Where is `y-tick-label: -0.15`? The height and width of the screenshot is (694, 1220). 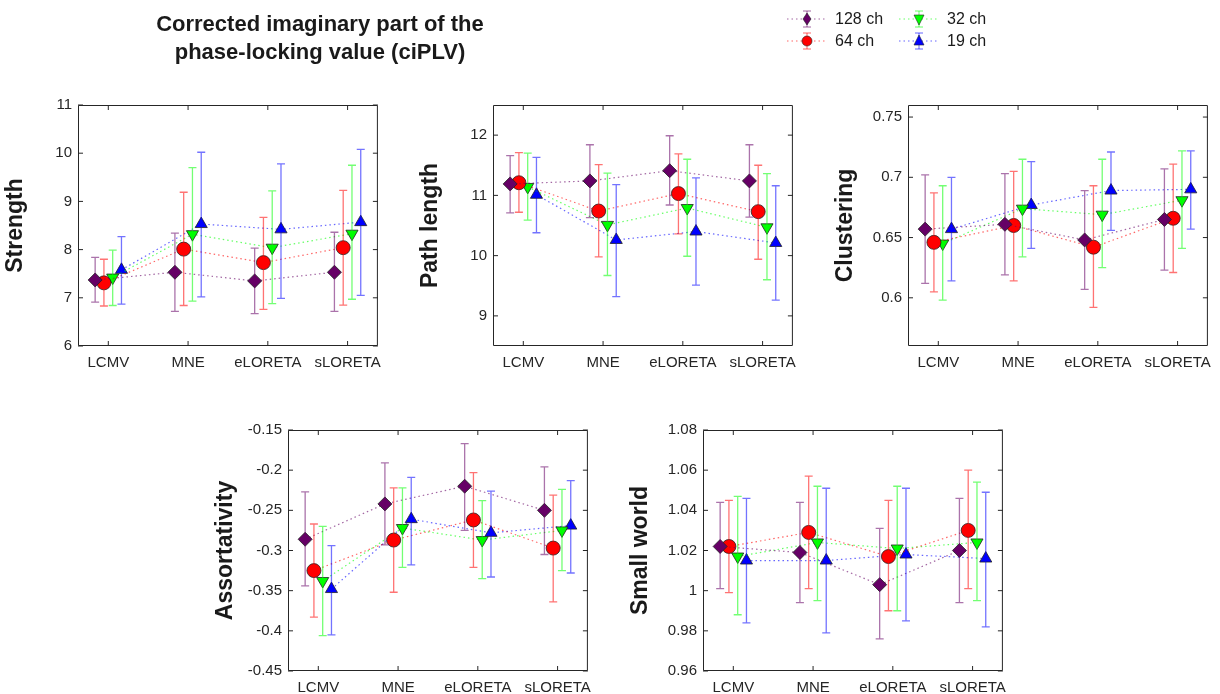
y-tick-label: -0.15 is located at coordinates (264, 429).